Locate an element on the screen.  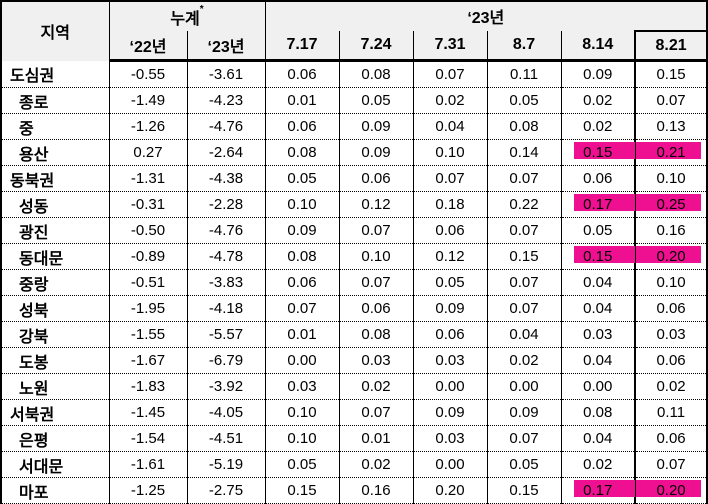
week-column-header: 7.17 is located at coordinates (302, 46).